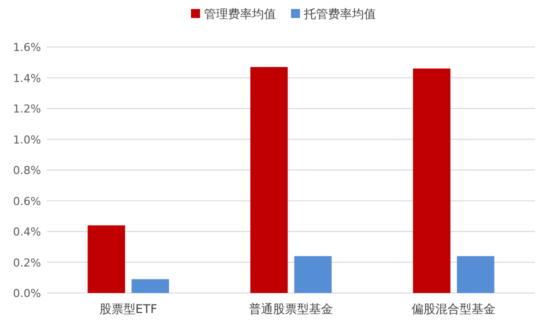 The width and height of the screenshot is (550, 326). I want to click on x-tick-label: 普通股票型基金, so click(291, 309).